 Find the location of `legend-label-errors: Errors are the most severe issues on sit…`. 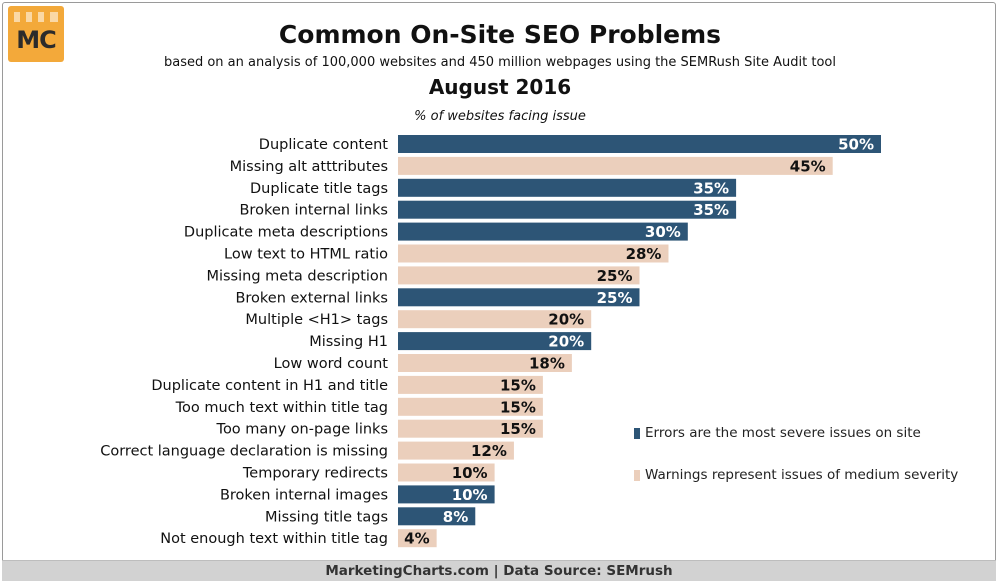

legend-label-errors: Errors are the most severe issues on sit… is located at coordinates (783, 433).